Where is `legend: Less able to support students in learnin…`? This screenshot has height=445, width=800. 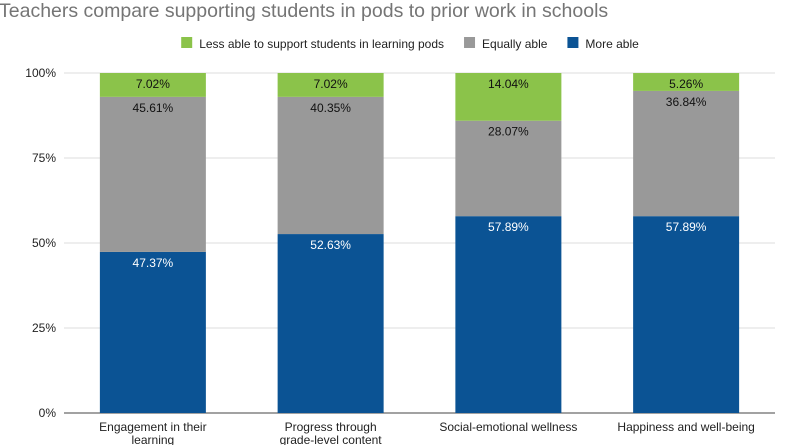 legend: Less able to support students in learnin… is located at coordinates (410, 44).